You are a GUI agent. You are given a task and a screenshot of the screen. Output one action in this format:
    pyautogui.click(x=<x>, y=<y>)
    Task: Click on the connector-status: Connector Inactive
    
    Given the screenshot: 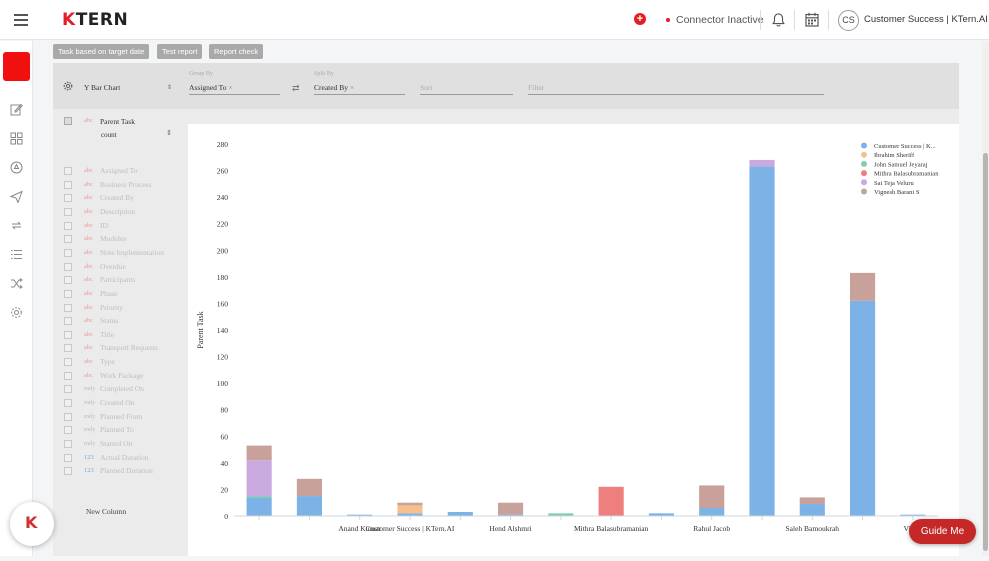 What is the action you would take?
    pyautogui.click(x=720, y=20)
    